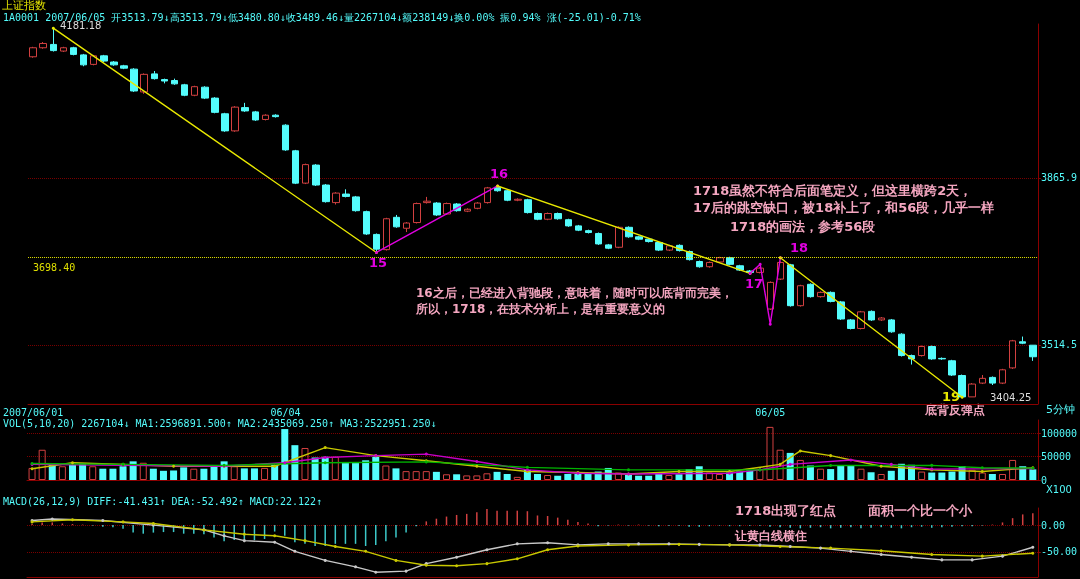  I want to click on annotation: 底背反弹点, so click(954, 410).